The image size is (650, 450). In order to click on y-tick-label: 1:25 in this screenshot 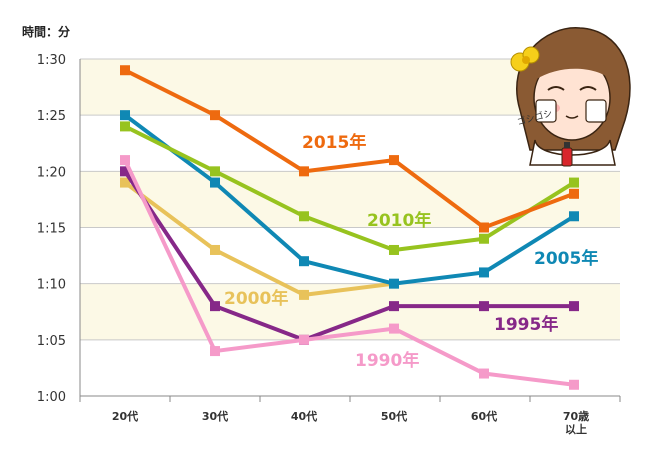, I will do `click(51, 116)`.